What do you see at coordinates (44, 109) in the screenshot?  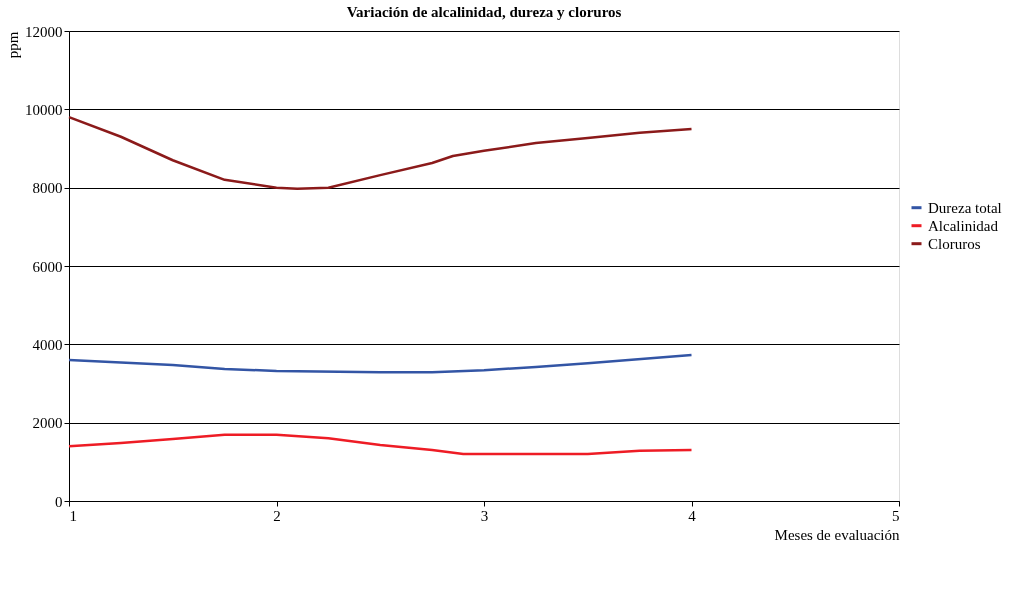 I see `y-tick-label: 10000` at bounding box center [44, 109].